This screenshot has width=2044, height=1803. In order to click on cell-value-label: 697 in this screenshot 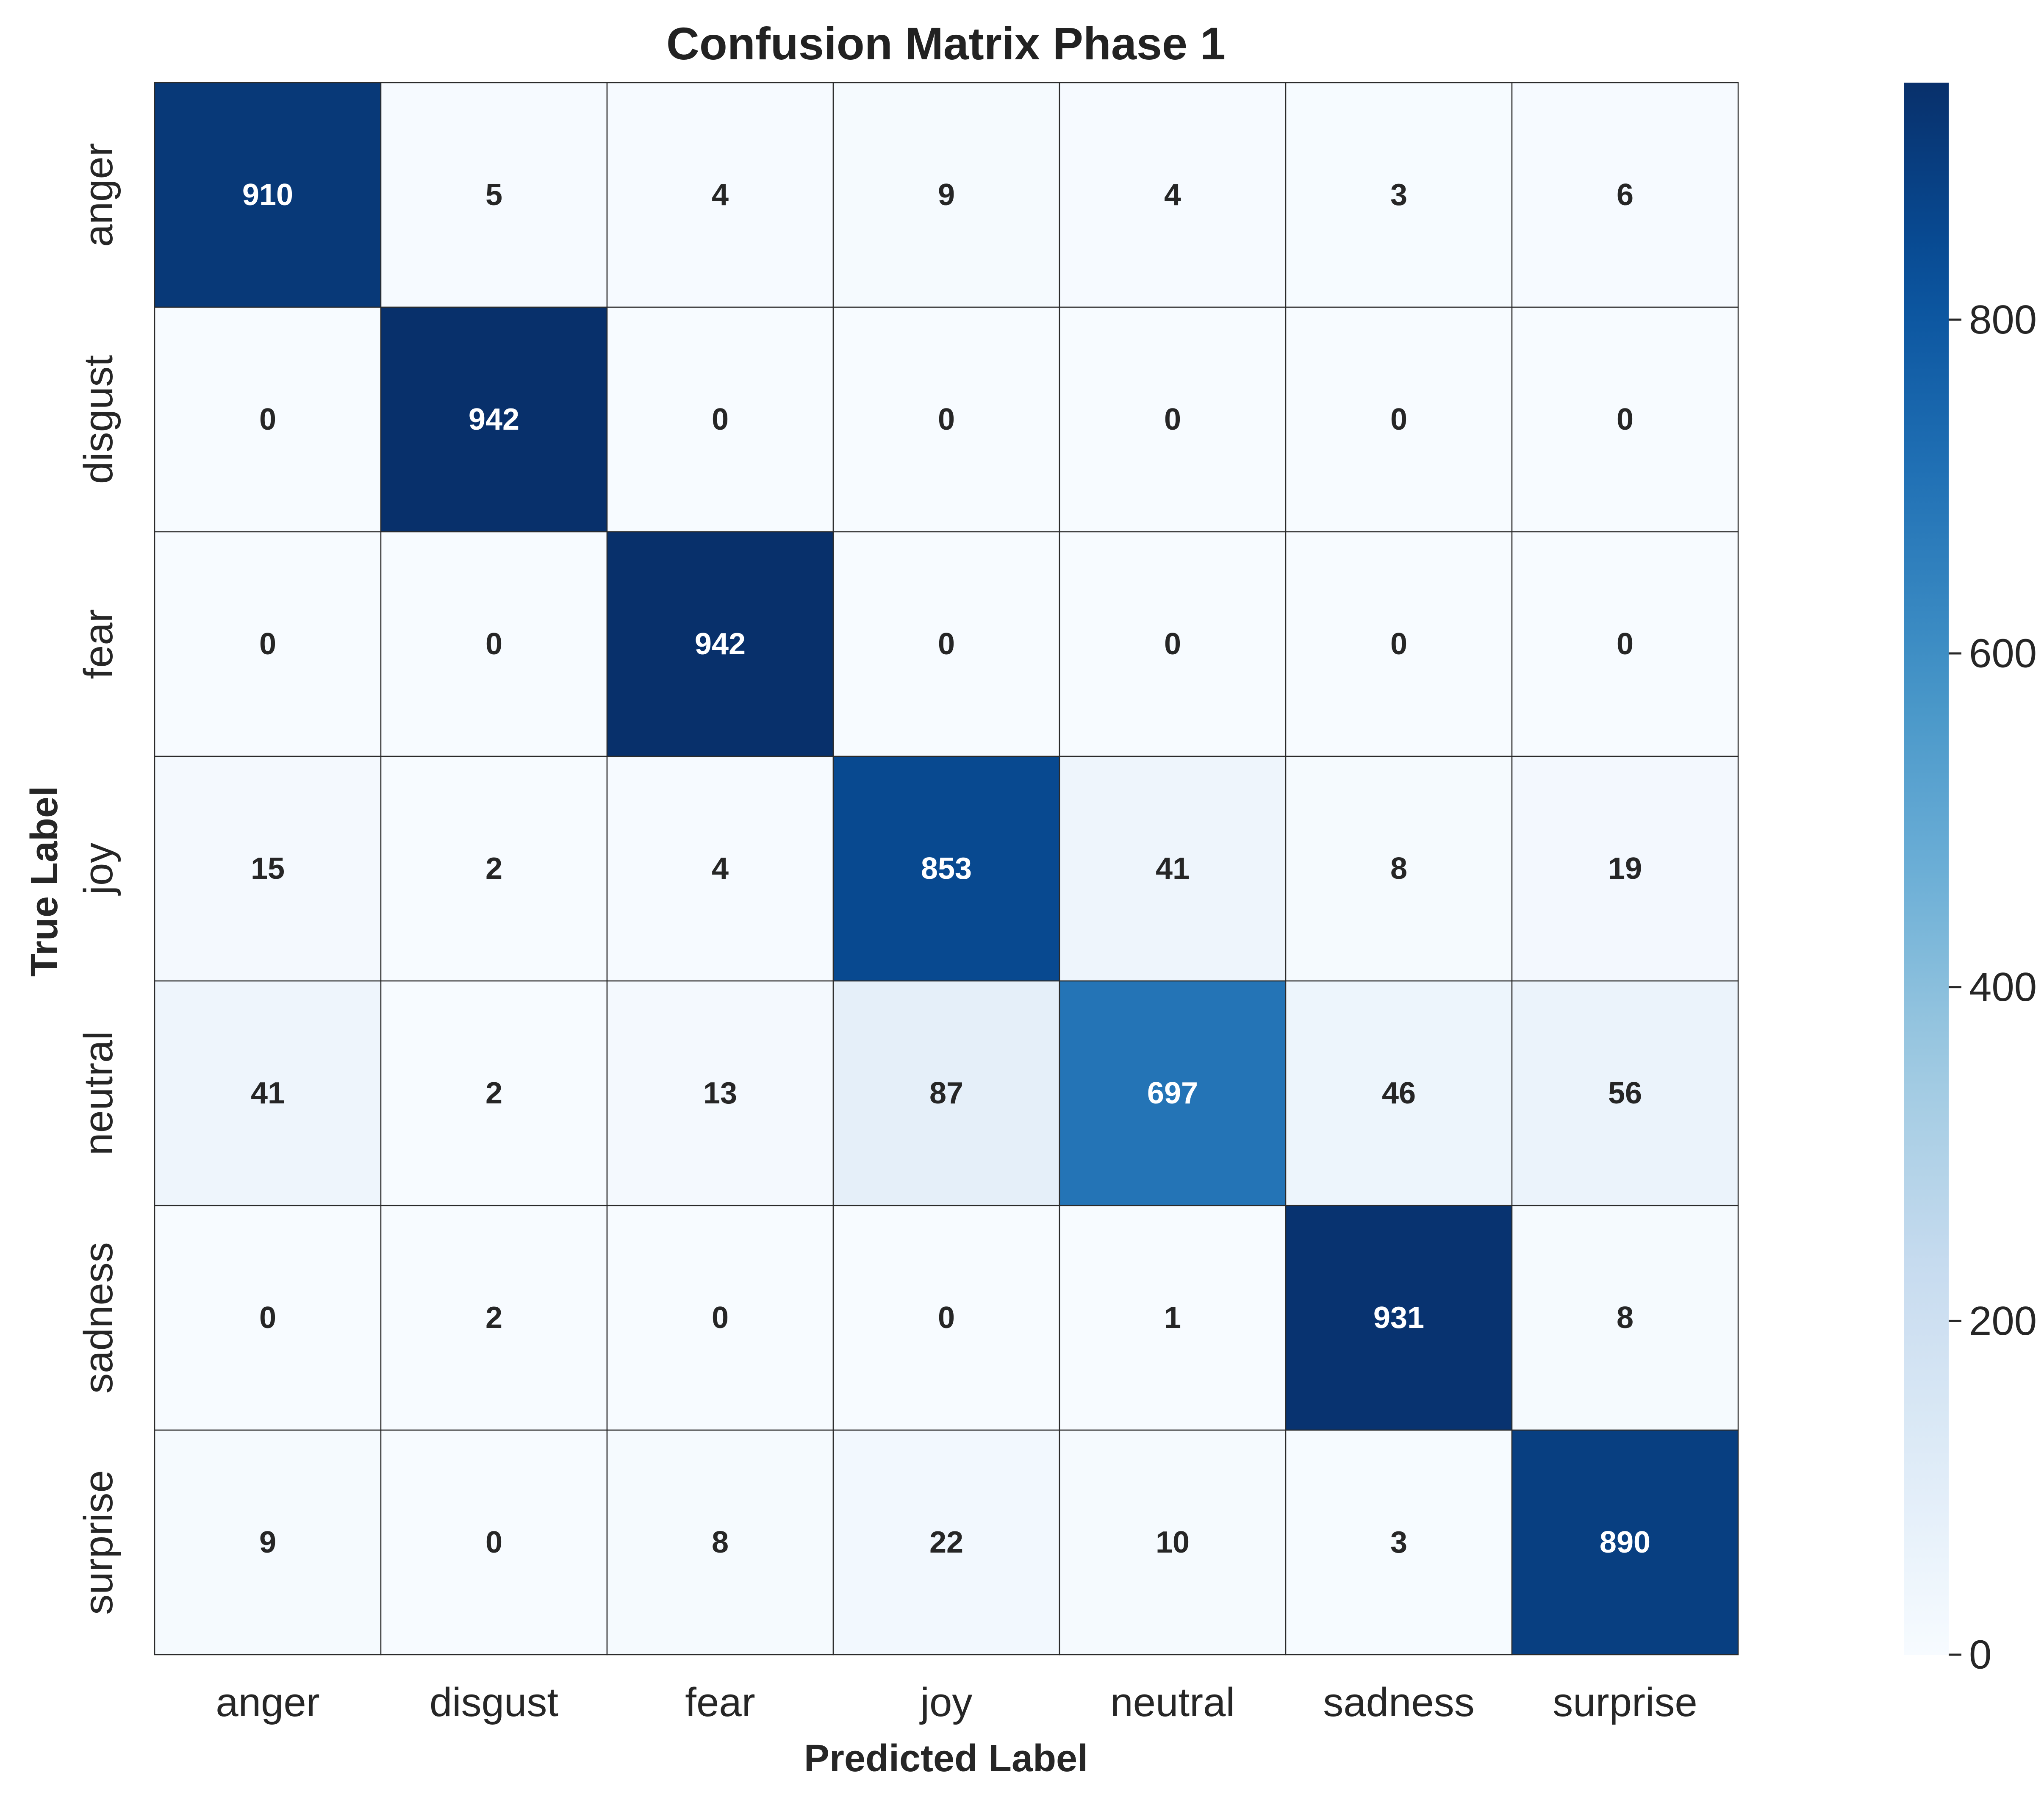, I will do `click(1172, 1093)`.